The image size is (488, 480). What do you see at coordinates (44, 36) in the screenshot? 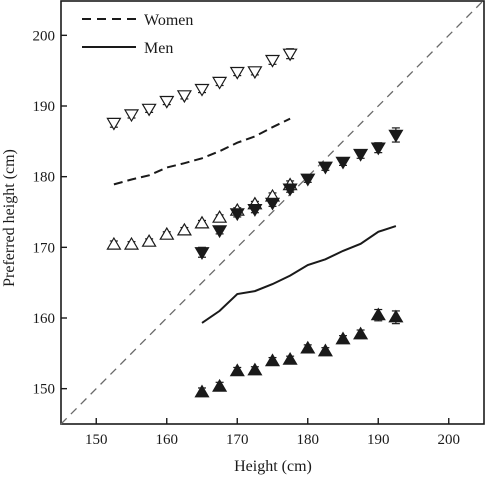
I see `y-tick-label: 200` at bounding box center [44, 36].